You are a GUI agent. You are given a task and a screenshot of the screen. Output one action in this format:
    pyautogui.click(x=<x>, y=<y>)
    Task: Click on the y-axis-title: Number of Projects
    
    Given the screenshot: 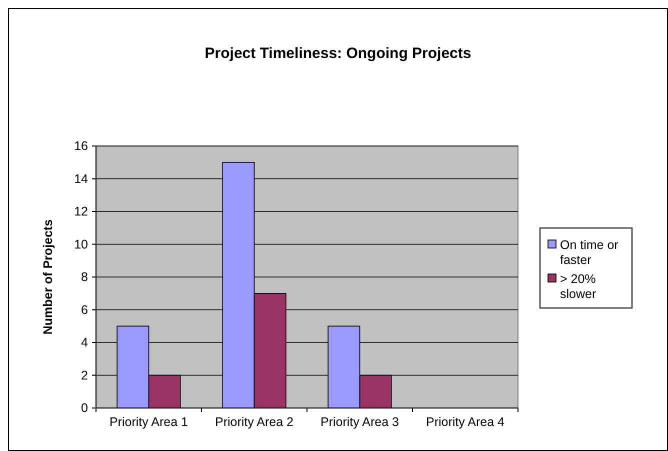 What is the action you would take?
    pyautogui.click(x=48, y=277)
    